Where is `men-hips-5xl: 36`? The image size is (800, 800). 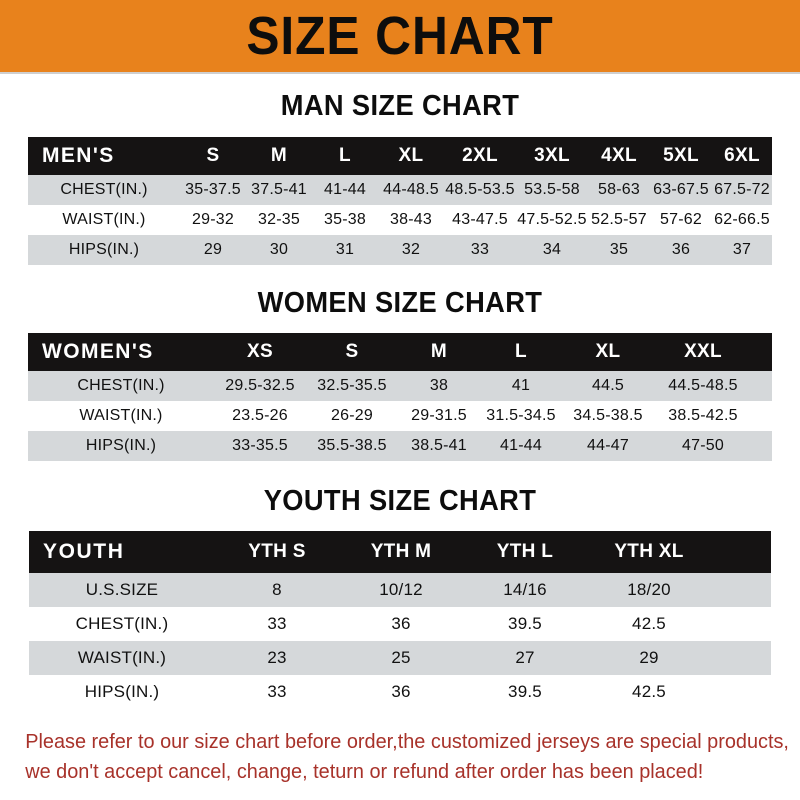 men-hips-5xl: 36 is located at coordinates (681, 249).